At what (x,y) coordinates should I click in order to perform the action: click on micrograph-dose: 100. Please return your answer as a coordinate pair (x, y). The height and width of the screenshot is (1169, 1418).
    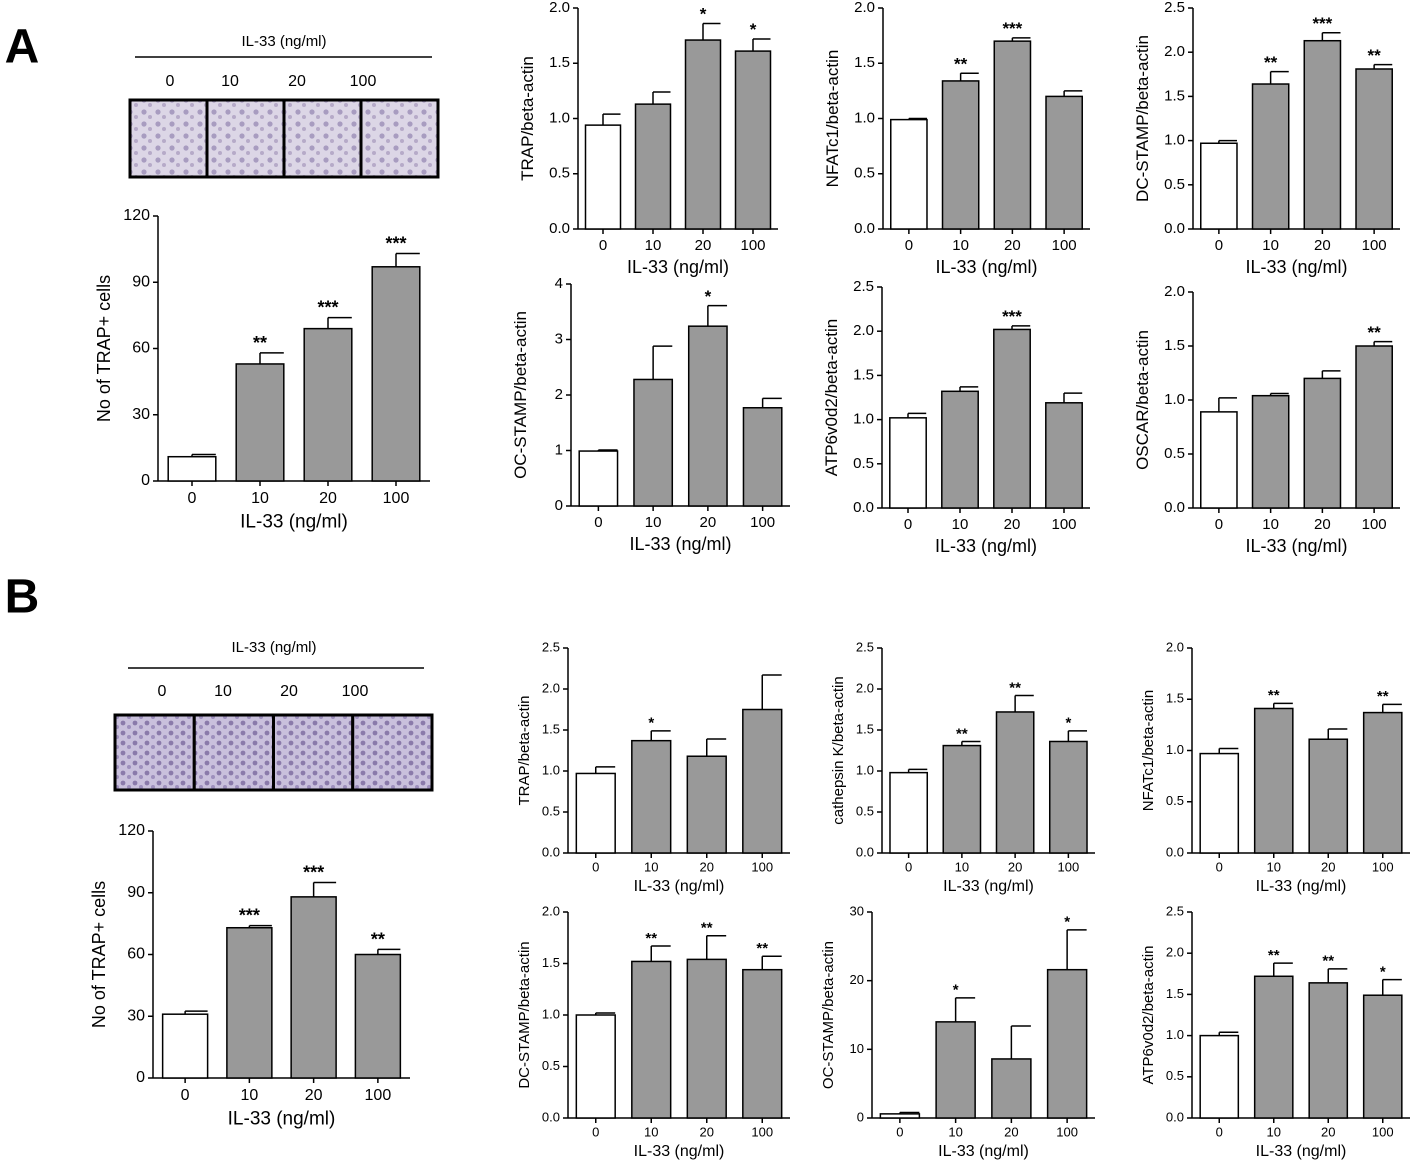
    Looking at the image, I should click on (355, 691).